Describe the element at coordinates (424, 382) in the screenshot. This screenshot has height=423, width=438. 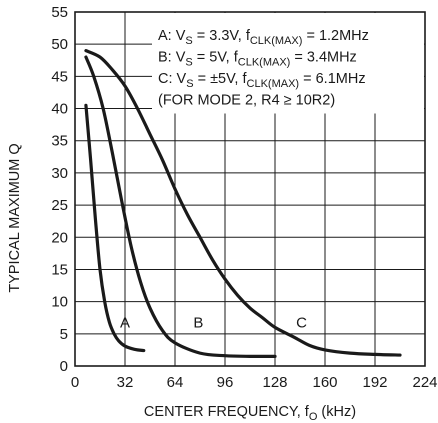
I see `x-tick-label: 224` at that location.